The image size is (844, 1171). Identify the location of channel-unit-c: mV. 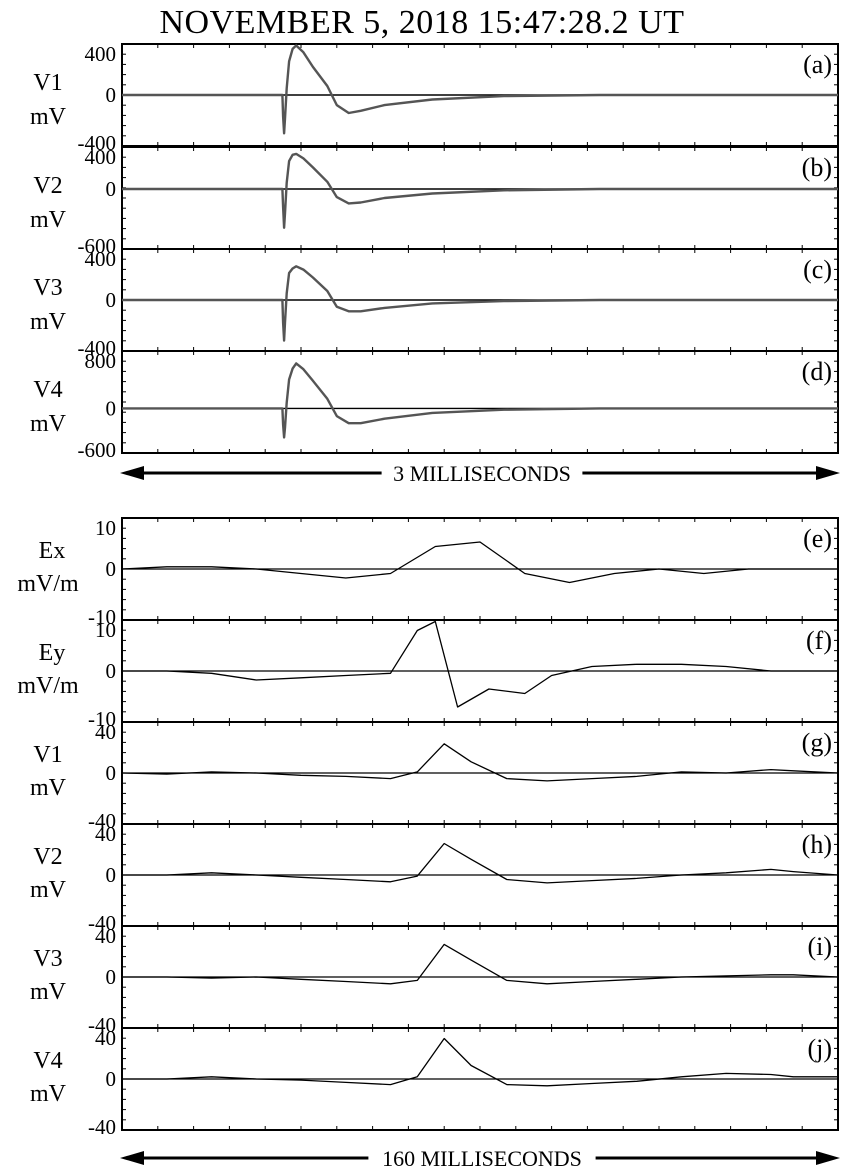
(48, 322).